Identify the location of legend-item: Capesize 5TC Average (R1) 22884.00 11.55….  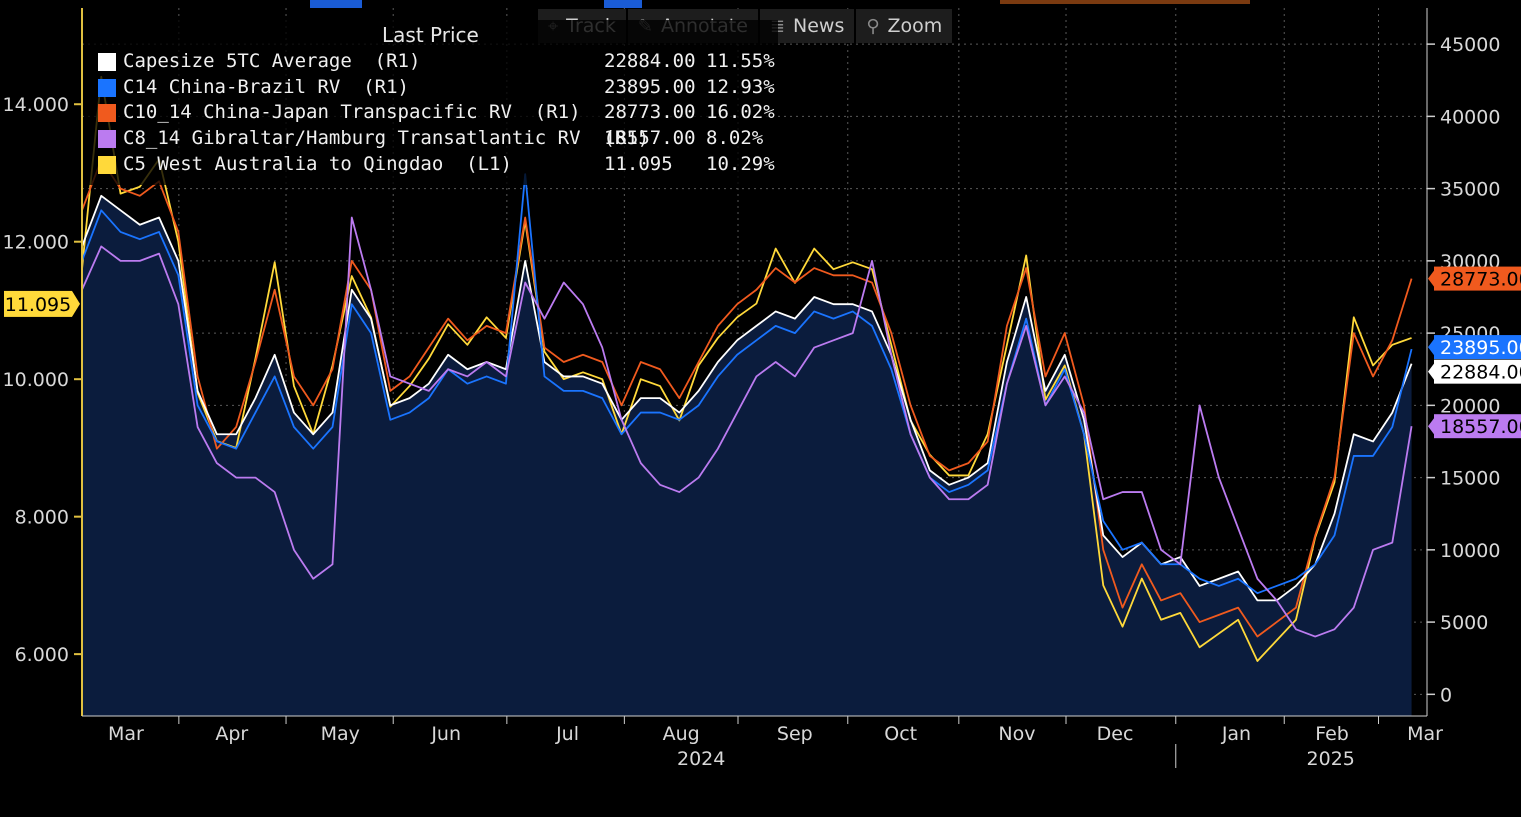
(436, 62).